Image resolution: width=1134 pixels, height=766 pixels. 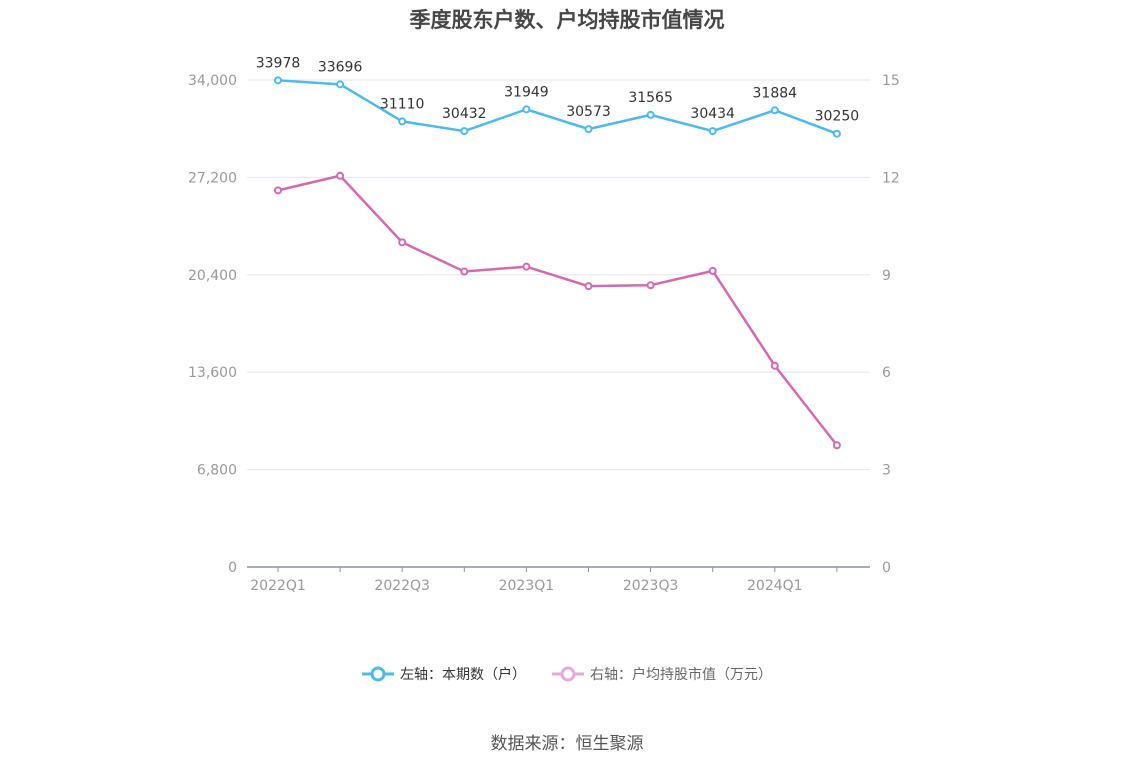 What do you see at coordinates (567, 20) in the screenshot?
I see `chart-title: 季度股东户数、户均持股市值情况` at bounding box center [567, 20].